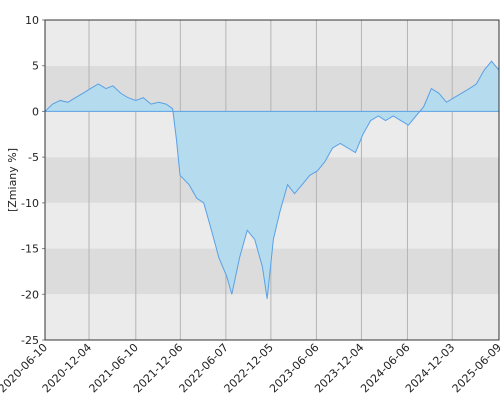 The image size is (500, 404). I want to click on y-tick-label: 10, so click(32, 20).